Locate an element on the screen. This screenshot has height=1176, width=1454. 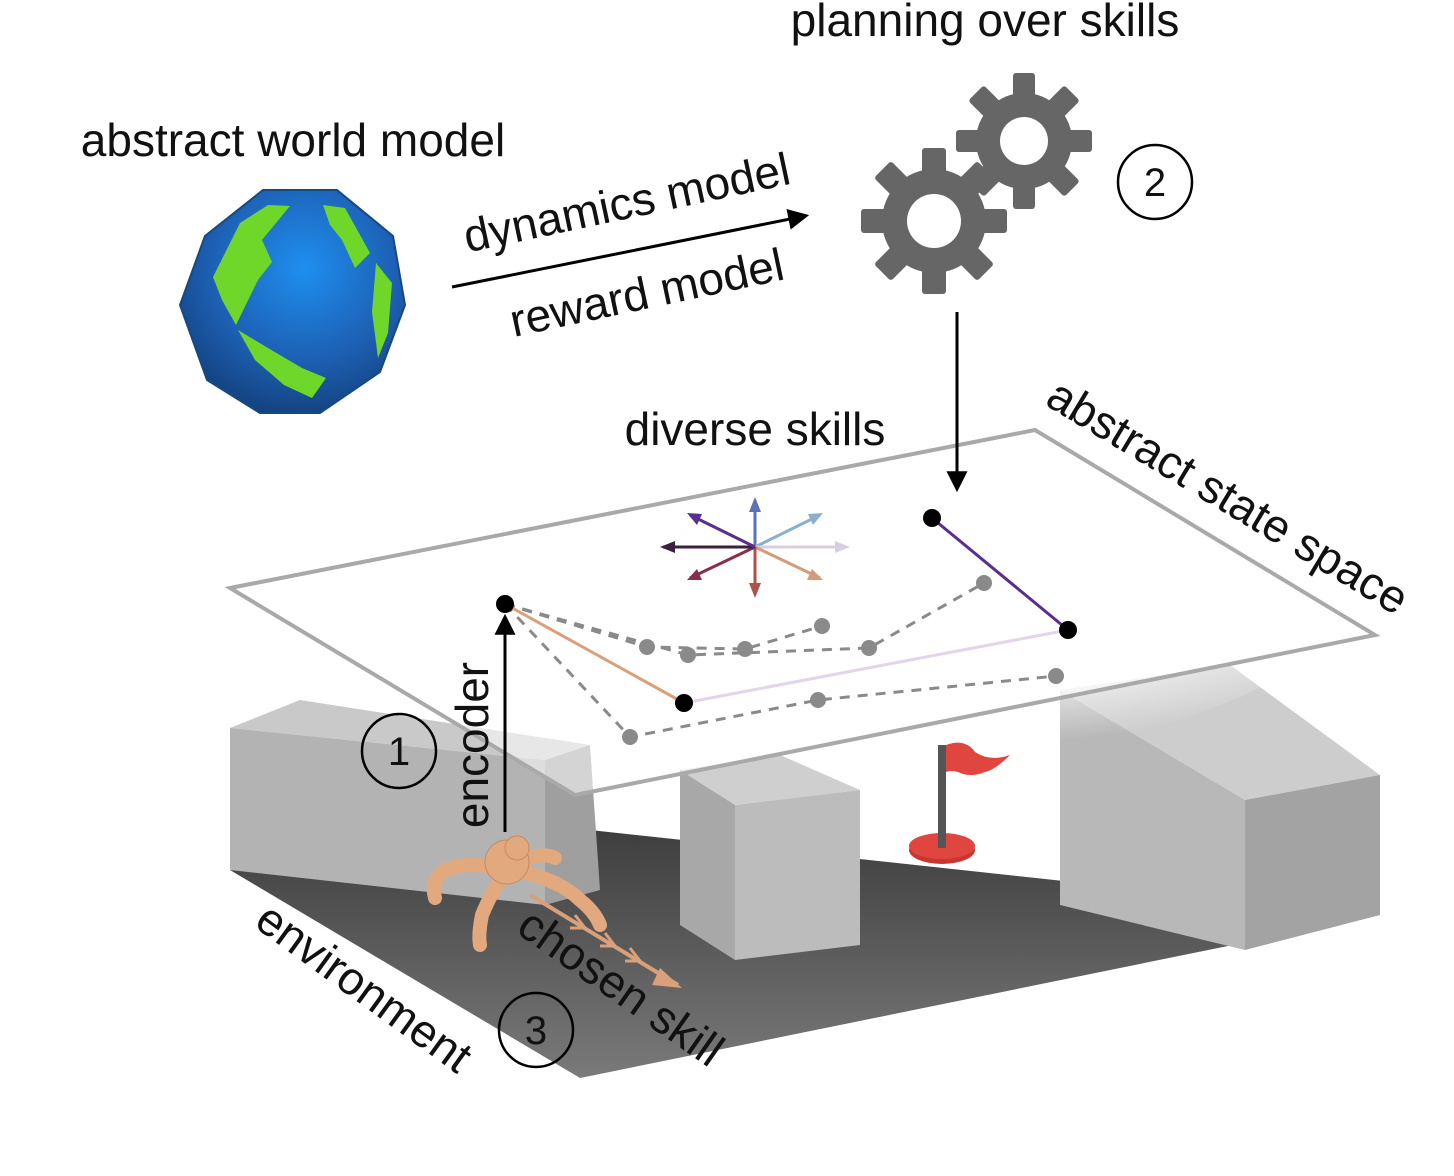
trajectory-upper is located at coordinates (663, 626).